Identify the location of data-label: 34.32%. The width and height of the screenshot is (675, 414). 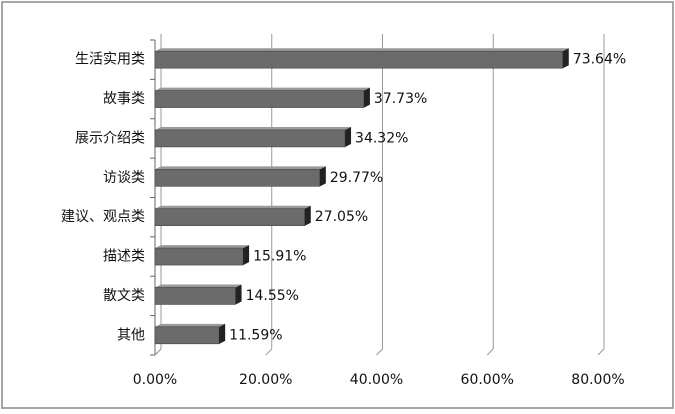
(381, 138).